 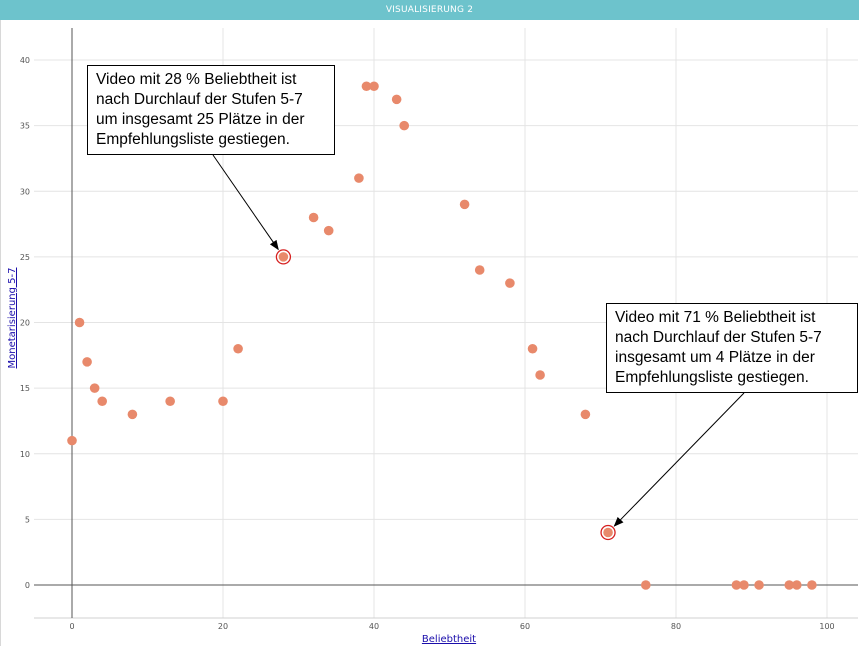 What do you see at coordinates (715, 317) in the screenshot?
I see `annotation-line: Video mit 71 % Beliebtheit ist` at bounding box center [715, 317].